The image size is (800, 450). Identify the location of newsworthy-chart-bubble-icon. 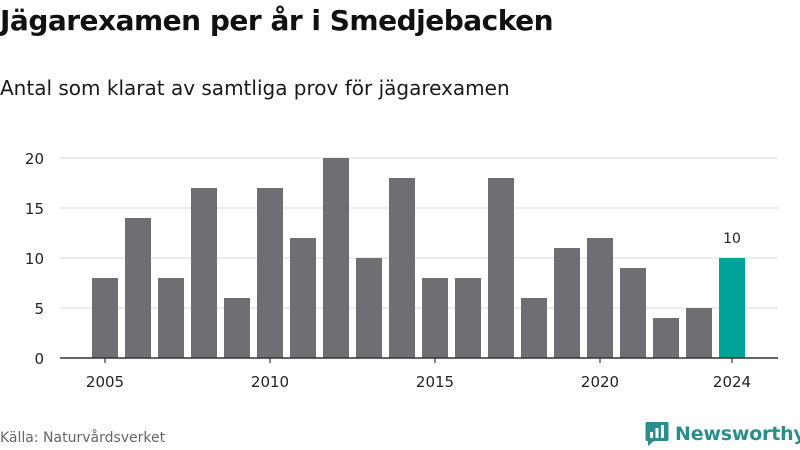
(657, 434).